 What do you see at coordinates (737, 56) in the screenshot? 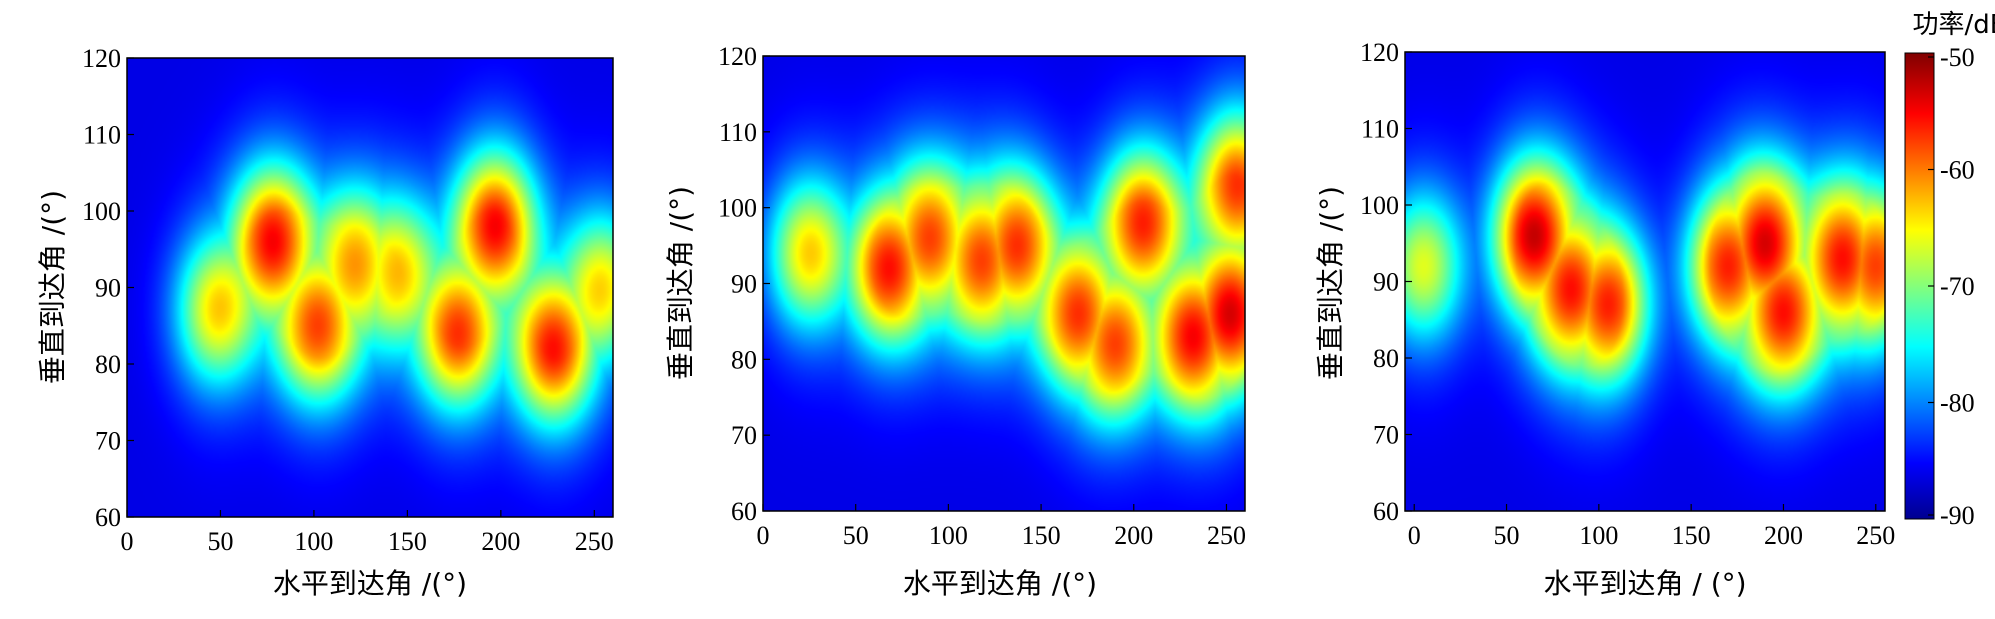
I see `y-tick-label-2: 120` at bounding box center [737, 56].